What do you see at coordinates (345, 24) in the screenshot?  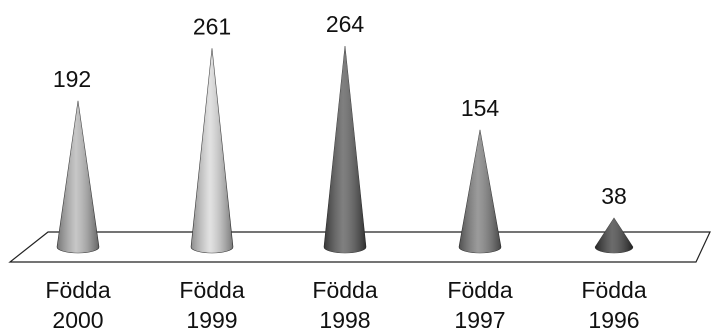 I see `value-label: 264` at bounding box center [345, 24].